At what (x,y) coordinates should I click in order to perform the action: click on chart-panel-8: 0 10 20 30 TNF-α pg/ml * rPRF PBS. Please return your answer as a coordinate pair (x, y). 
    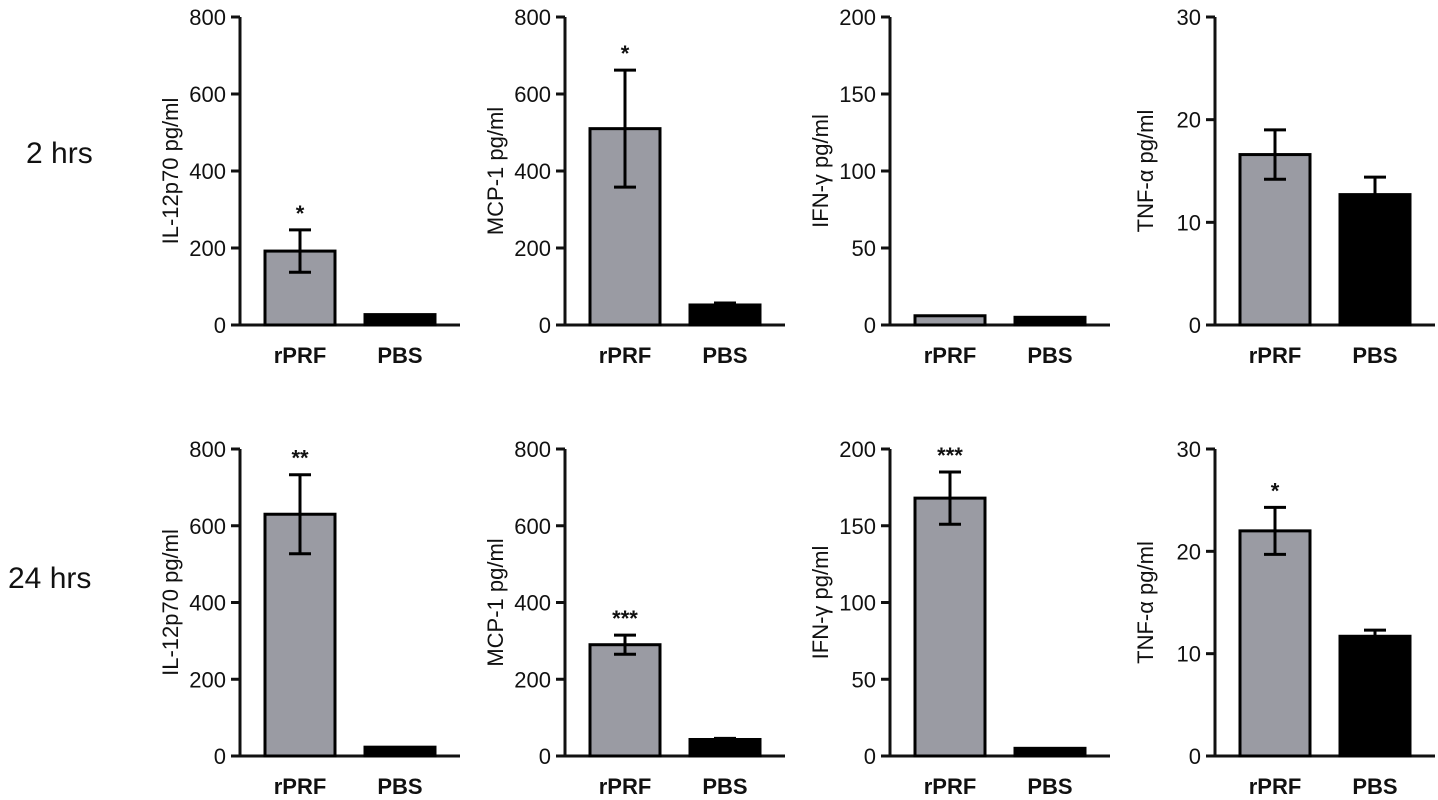
    Looking at the image, I should click on (1284, 618).